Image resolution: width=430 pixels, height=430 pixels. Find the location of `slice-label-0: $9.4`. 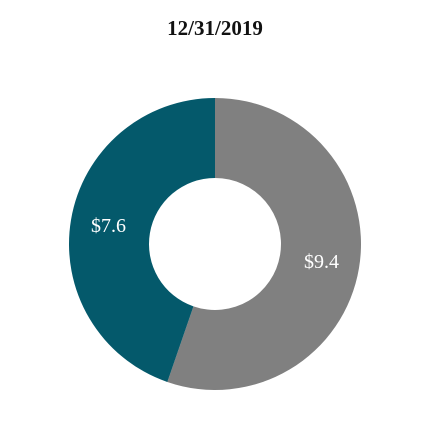

slice-label-0: $9.4 is located at coordinates (321, 262).